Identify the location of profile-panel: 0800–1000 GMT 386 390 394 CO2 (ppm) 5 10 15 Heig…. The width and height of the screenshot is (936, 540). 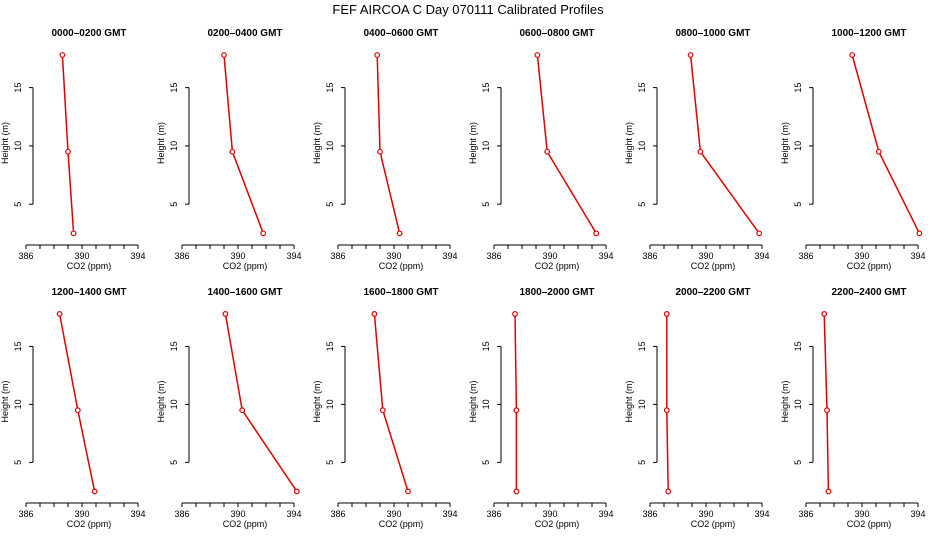
(697, 149).